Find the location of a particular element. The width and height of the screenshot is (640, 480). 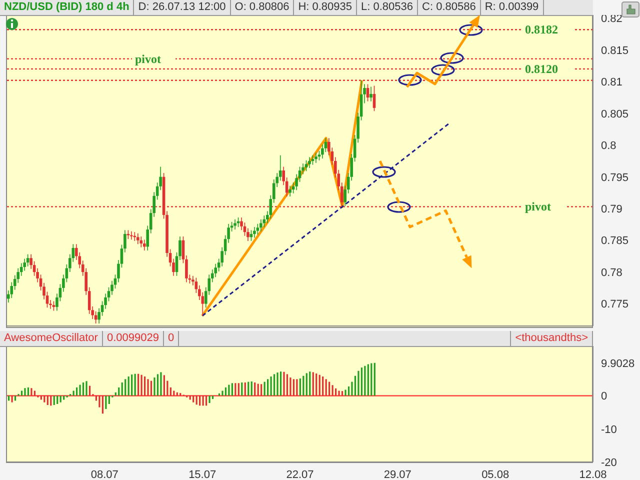

y-tick-label: 0 is located at coordinates (604, 396).